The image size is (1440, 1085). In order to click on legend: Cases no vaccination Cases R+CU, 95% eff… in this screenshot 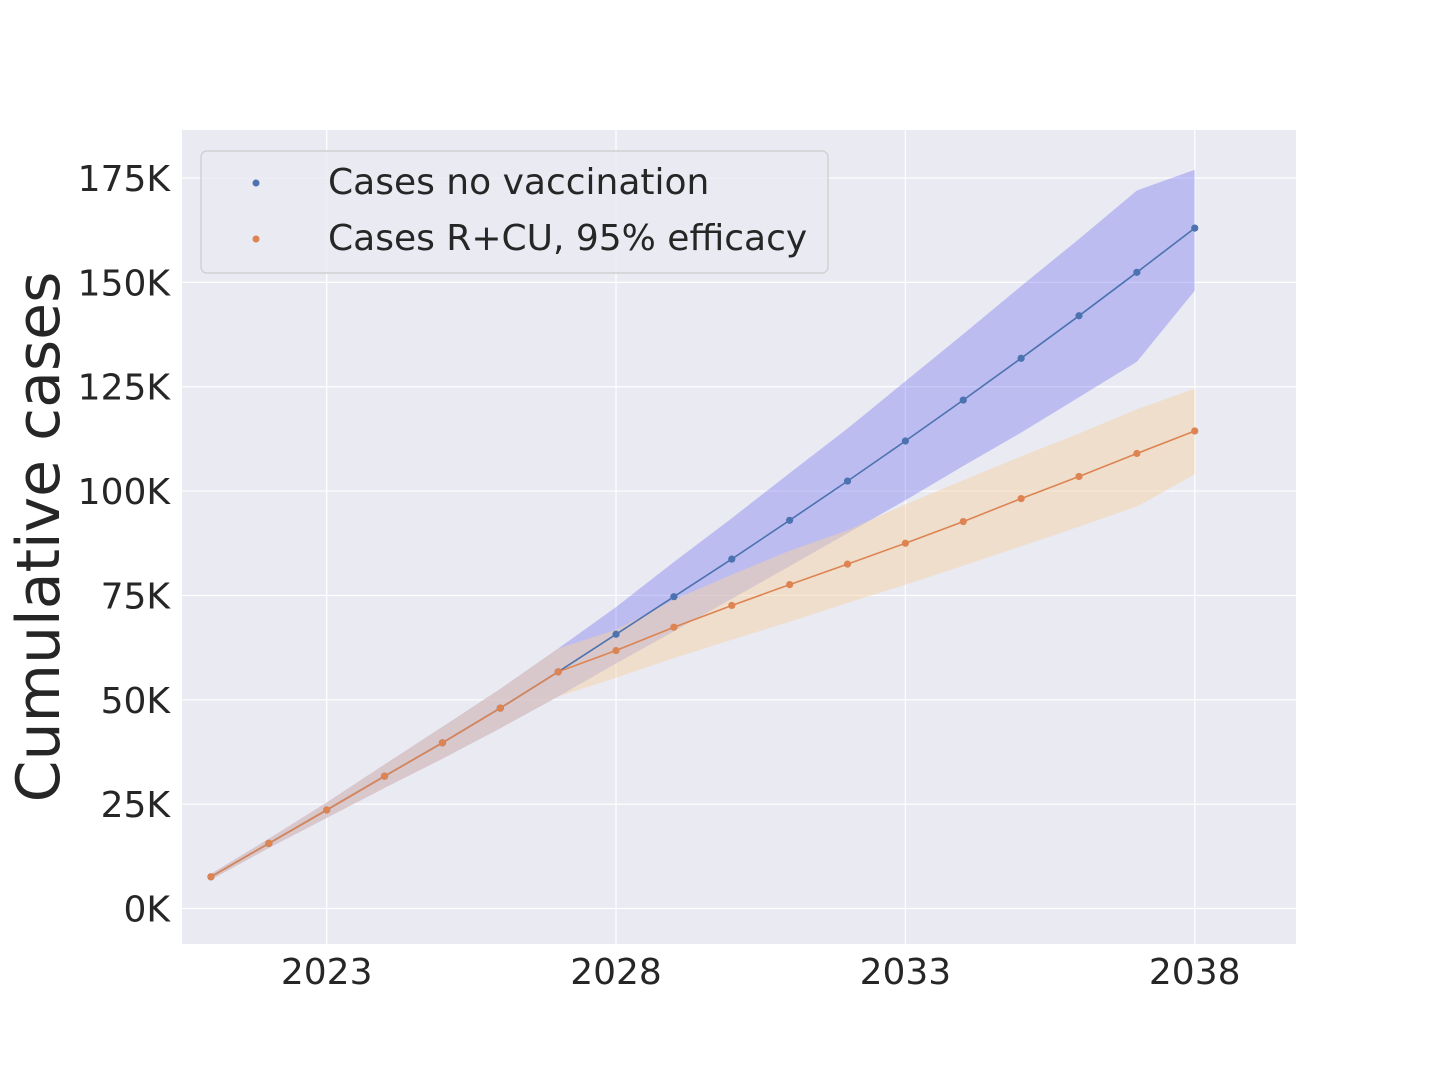, I will do `click(514, 212)`.